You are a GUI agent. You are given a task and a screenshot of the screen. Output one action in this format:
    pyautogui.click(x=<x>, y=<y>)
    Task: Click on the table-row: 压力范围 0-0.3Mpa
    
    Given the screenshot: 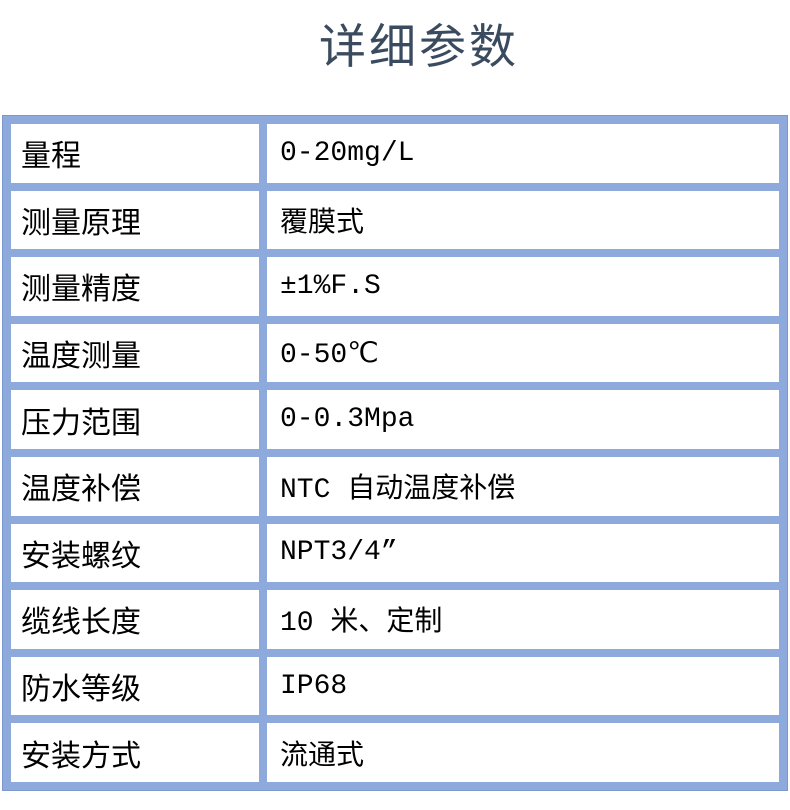 What is the action you would take?
    pyautogui.click(x=395, y=419)
    